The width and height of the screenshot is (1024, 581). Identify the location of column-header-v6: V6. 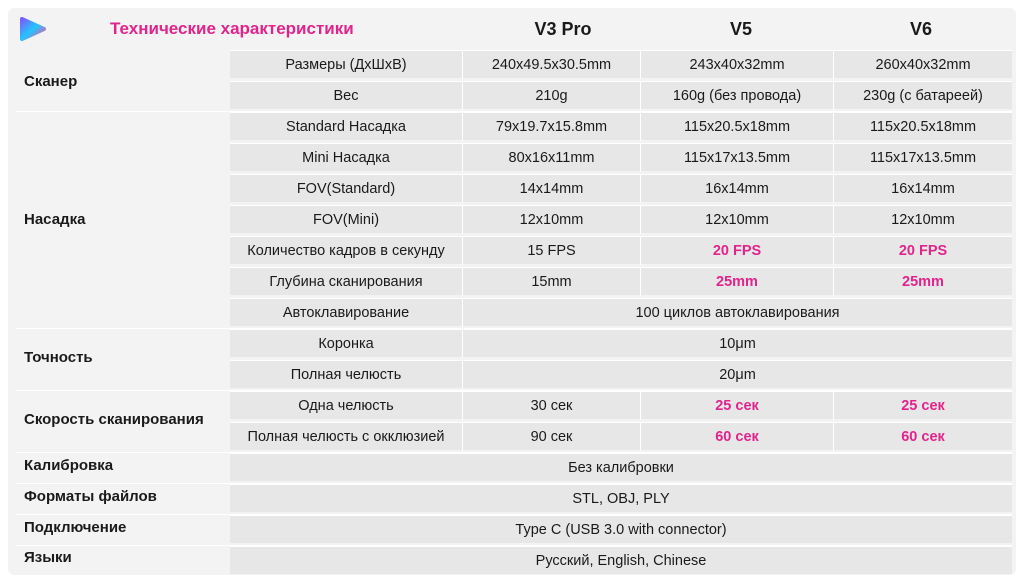
(921, 29).